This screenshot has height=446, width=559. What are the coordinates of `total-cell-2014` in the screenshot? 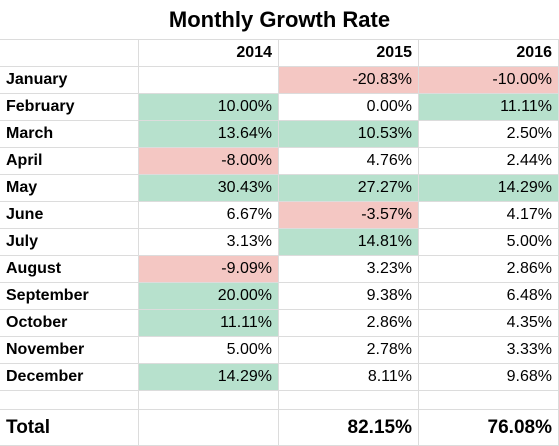 It's located at (209, 428).